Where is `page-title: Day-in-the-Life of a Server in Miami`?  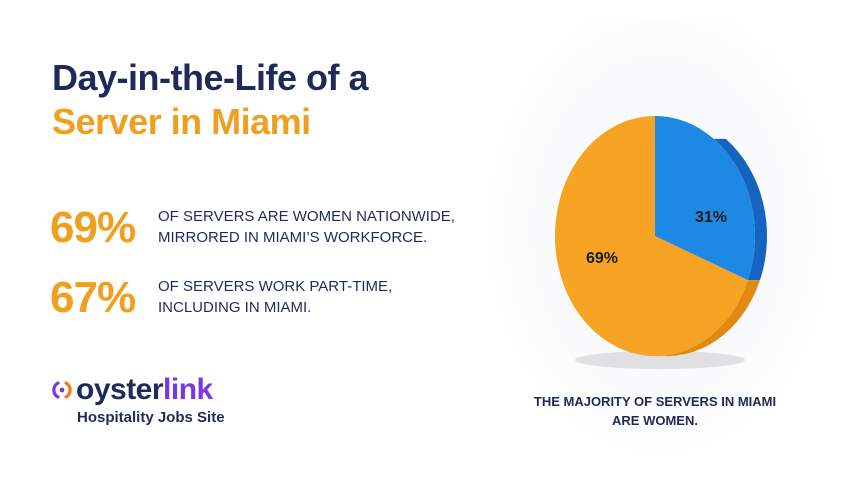 page-title: Day-in-the-Life of a Server in Miami is located at coordinates (210, 100).